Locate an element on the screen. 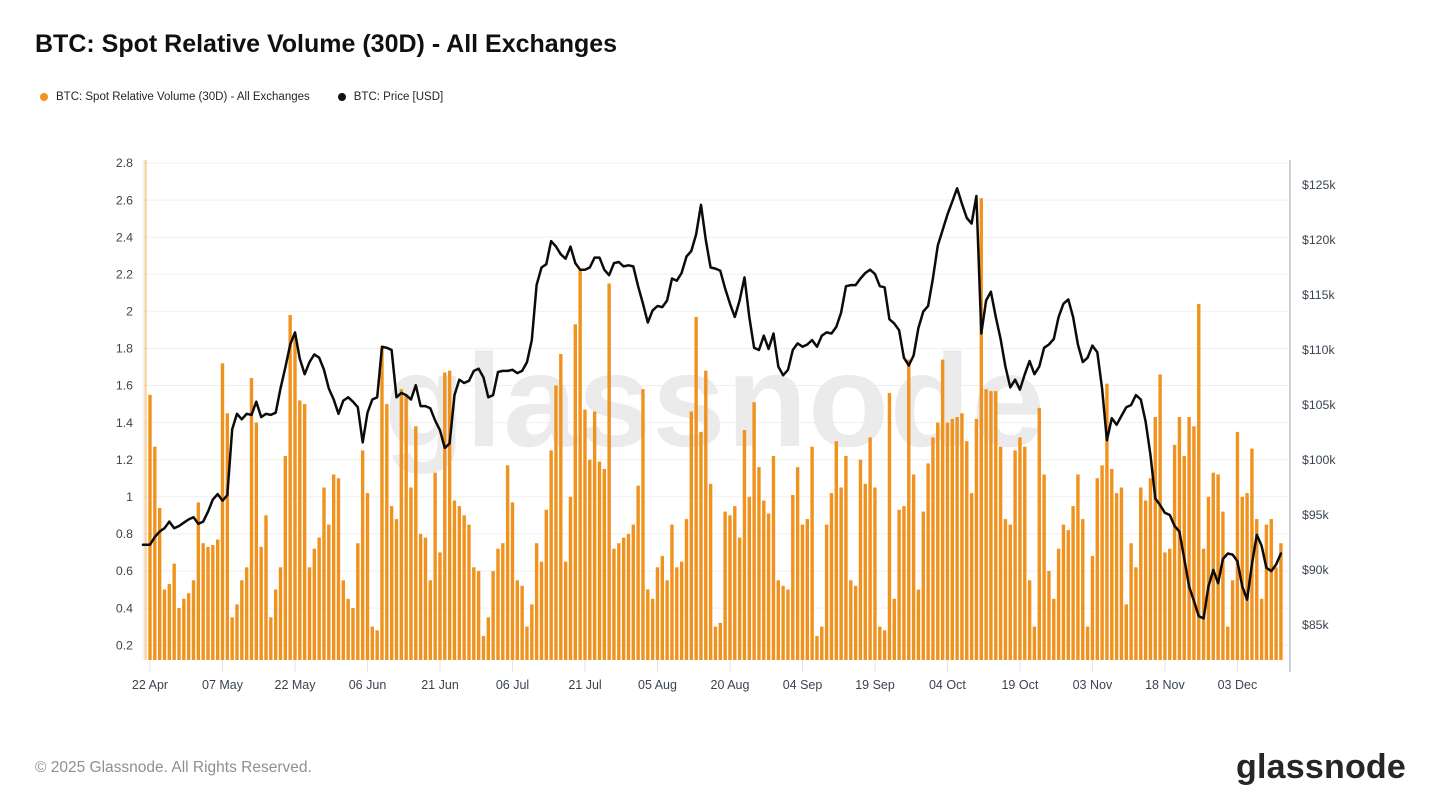 Image resolution: width=1440 pixels, height=810 pixels. price-series-dot-icon is located at coordinates (341, 97).